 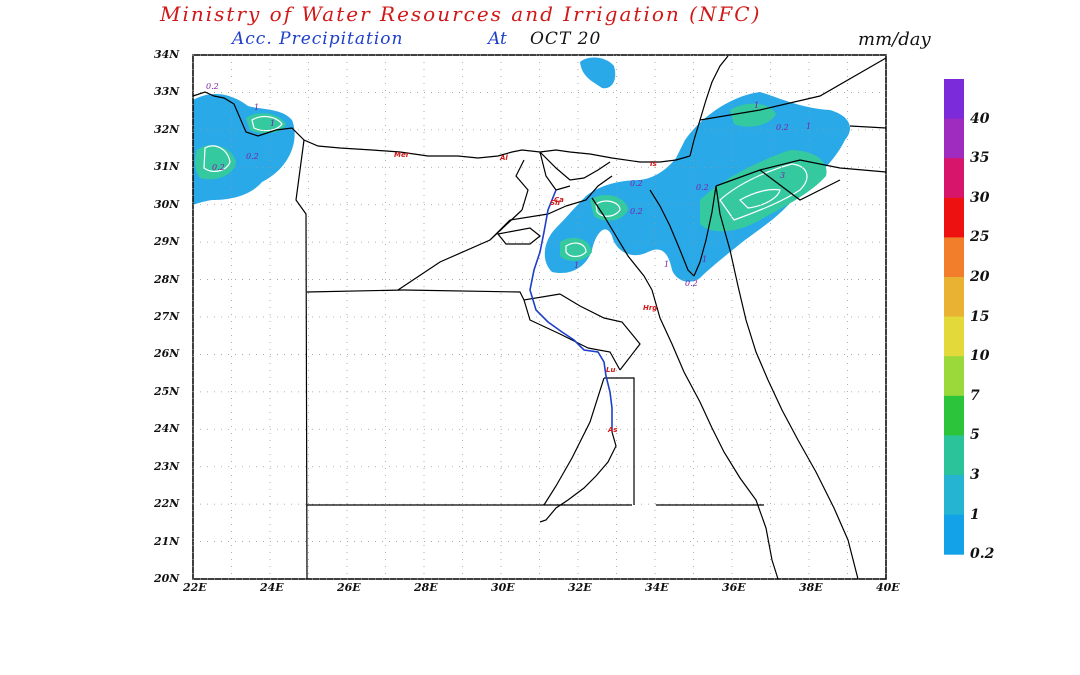 What do you see at coordinates (734, 587) in the screenshot?
I see `lon-label: 36E` at bounding box center [734, 587].